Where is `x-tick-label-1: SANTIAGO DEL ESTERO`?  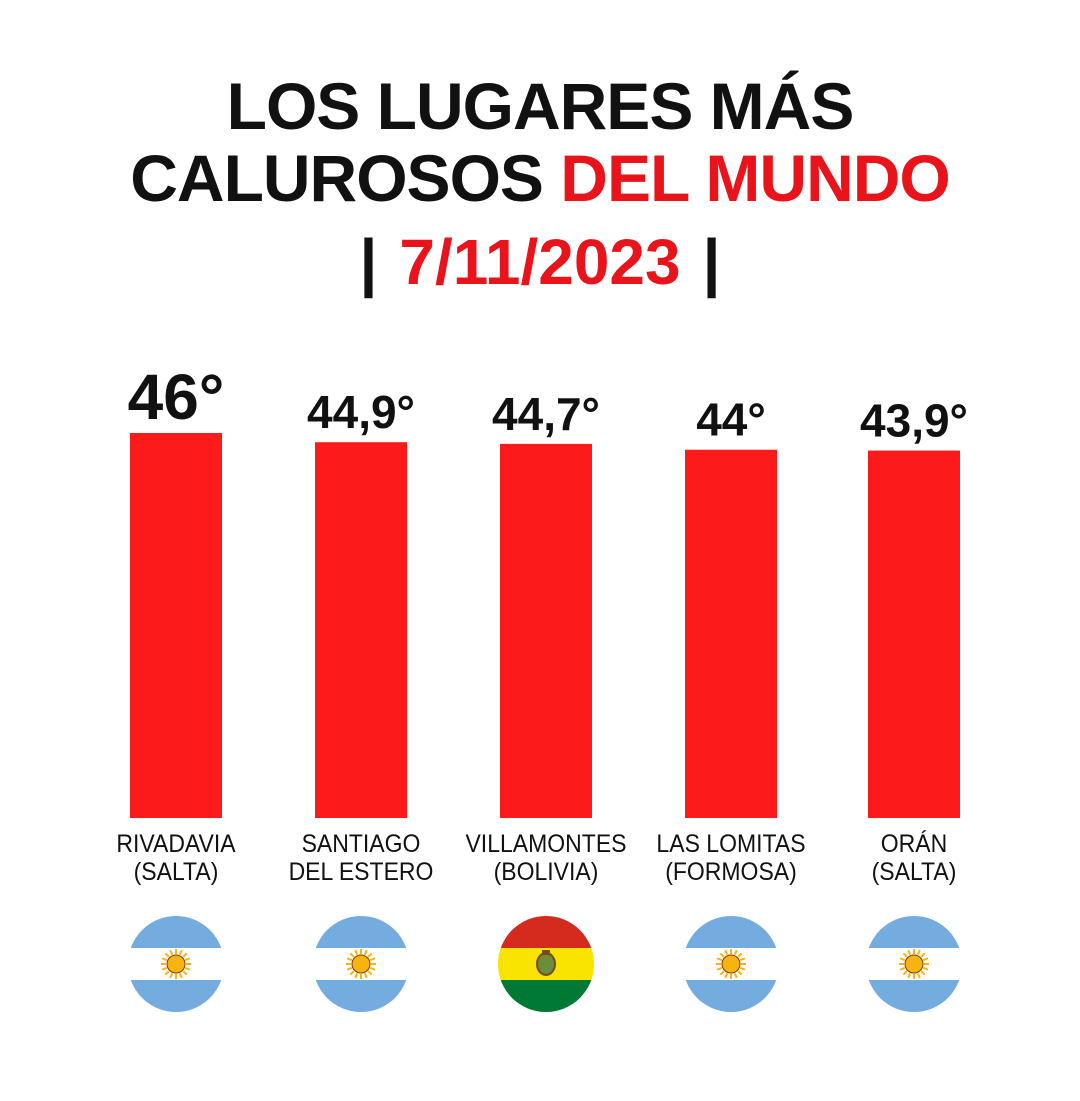
x-tick-label-1: SANTIAGO DEL ESTERO is located at coordinates (361, 858).